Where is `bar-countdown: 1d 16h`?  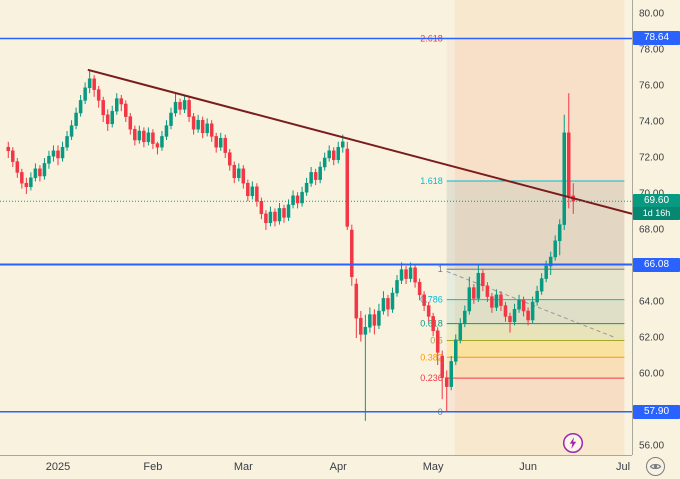 bar-countdown: 1d 16h is located at coordinates (656, 214).